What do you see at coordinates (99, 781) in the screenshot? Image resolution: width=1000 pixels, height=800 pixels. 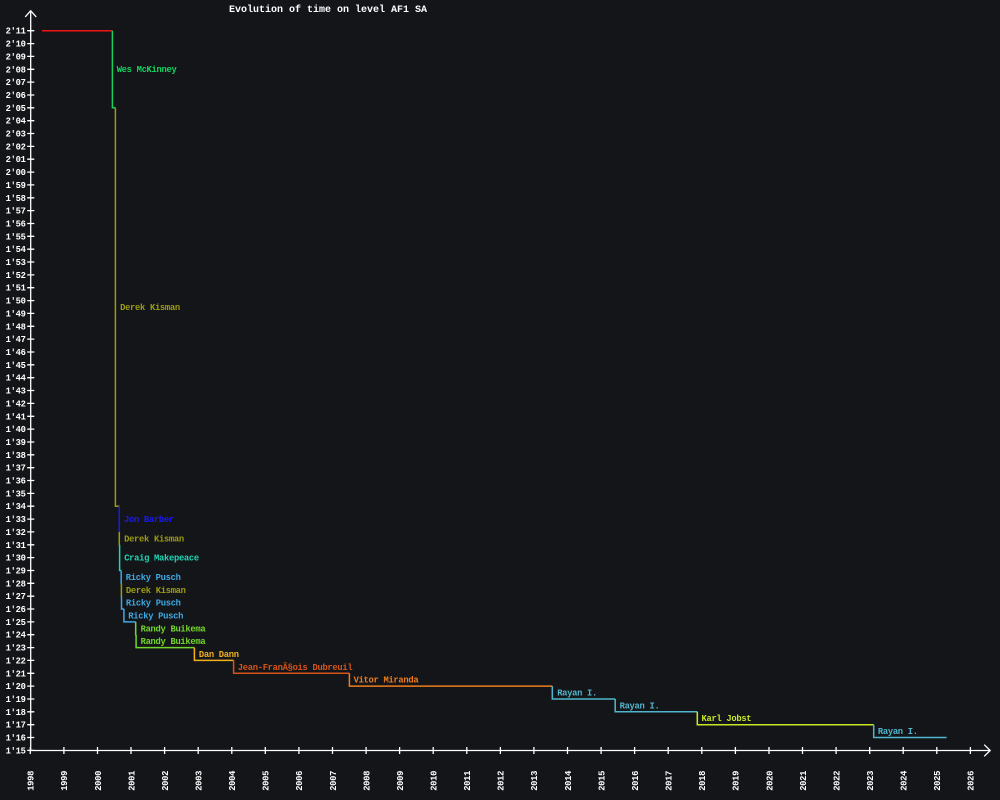 I see `svg-text: 2000` at bounding box center [99, 781].